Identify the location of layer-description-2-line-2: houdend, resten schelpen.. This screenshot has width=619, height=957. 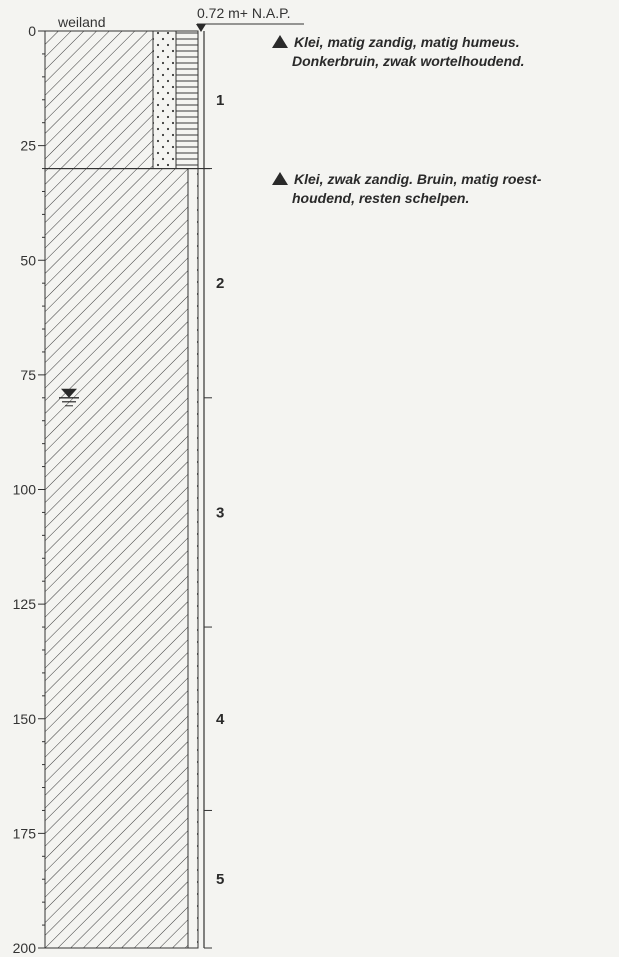
(381, 197).